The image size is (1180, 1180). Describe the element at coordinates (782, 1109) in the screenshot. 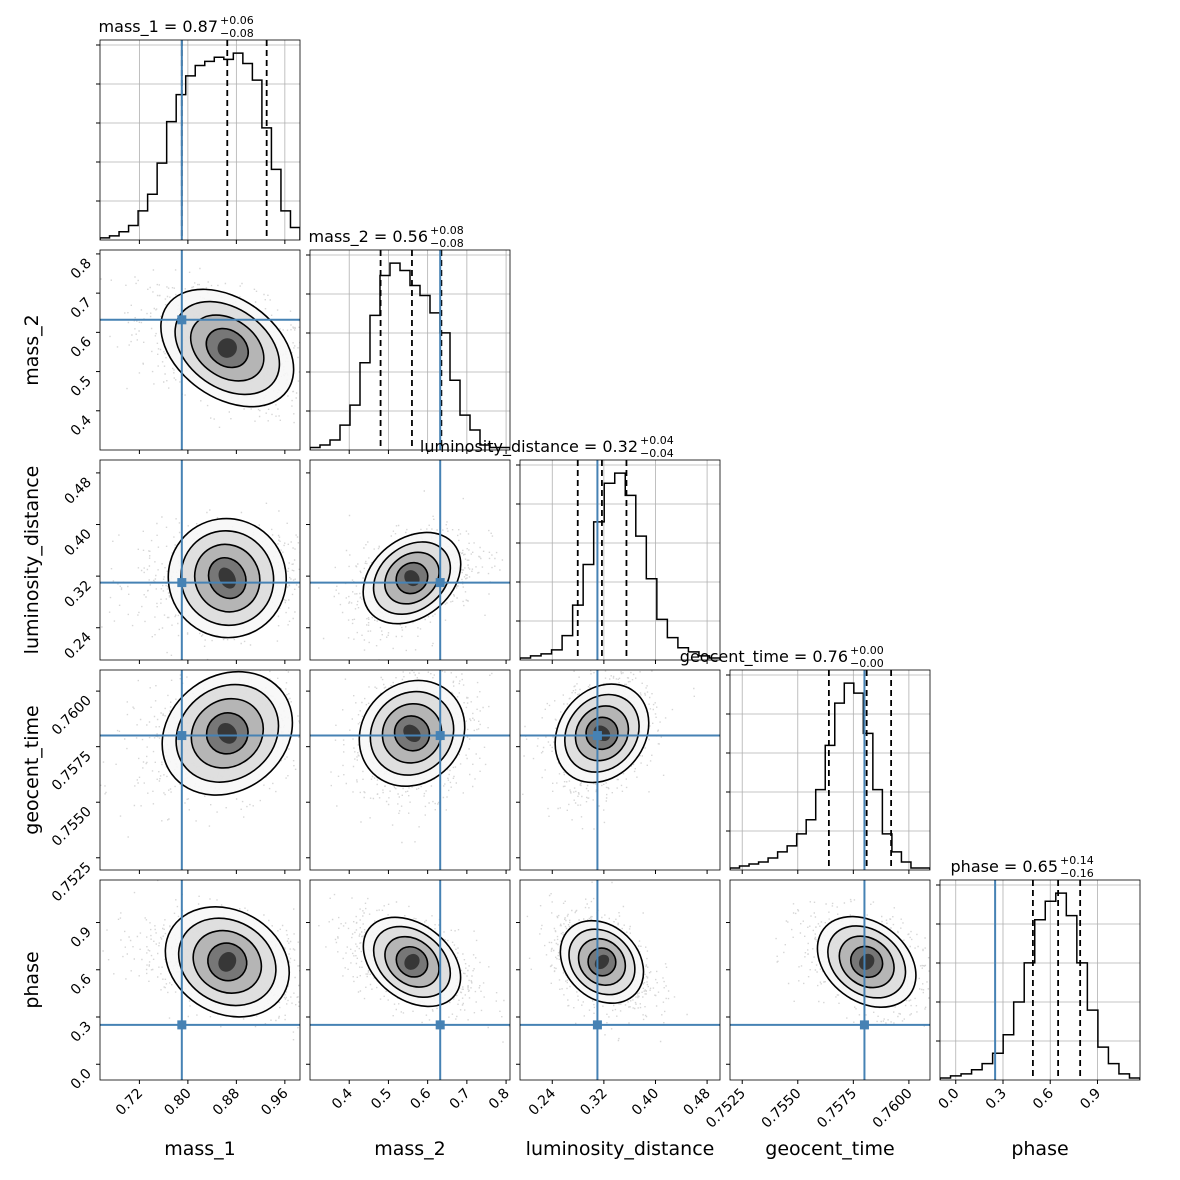

I see `x-tick-label: 0.7550` at that location.